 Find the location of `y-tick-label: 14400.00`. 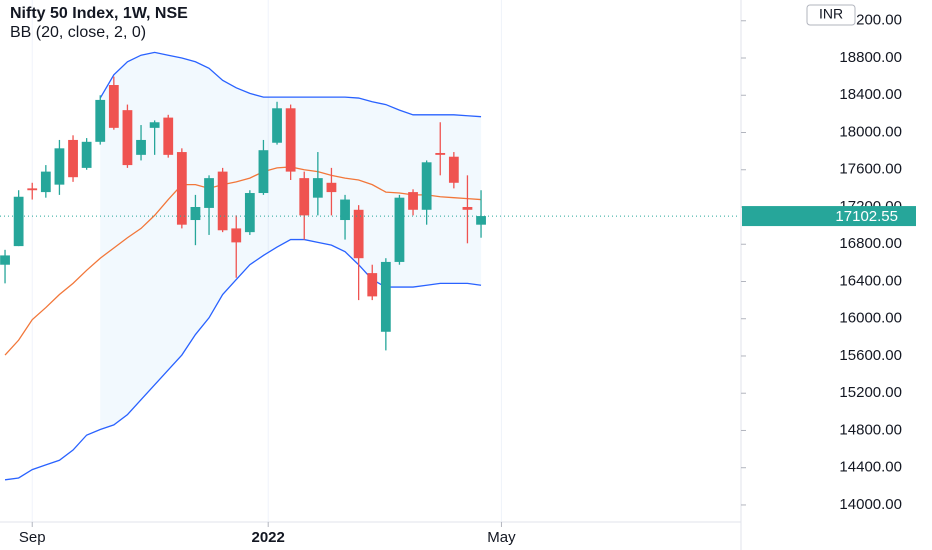

y-tick-label: 14400.00 is located at coordinates (870, 467).